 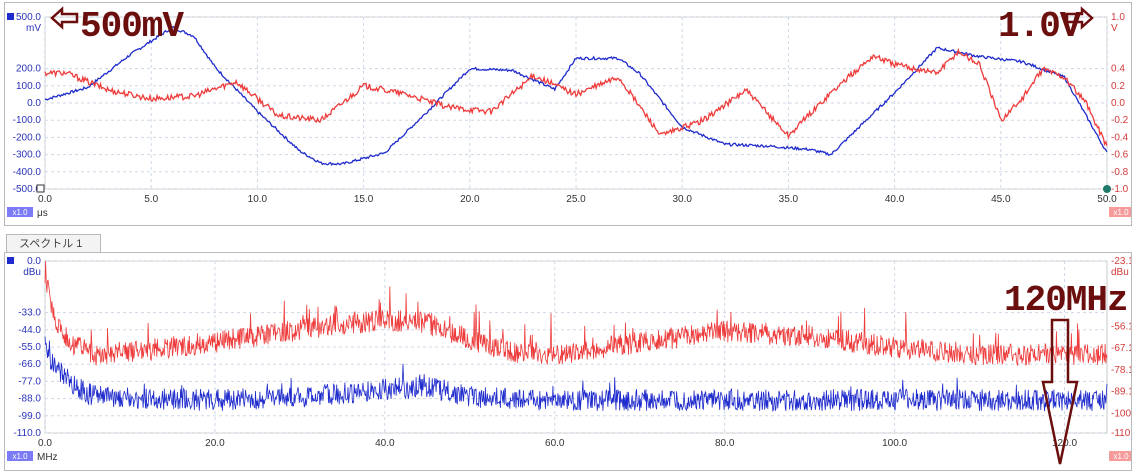 I want to click on y-left-tick-label: -110.0, so click(x=27, y=433).